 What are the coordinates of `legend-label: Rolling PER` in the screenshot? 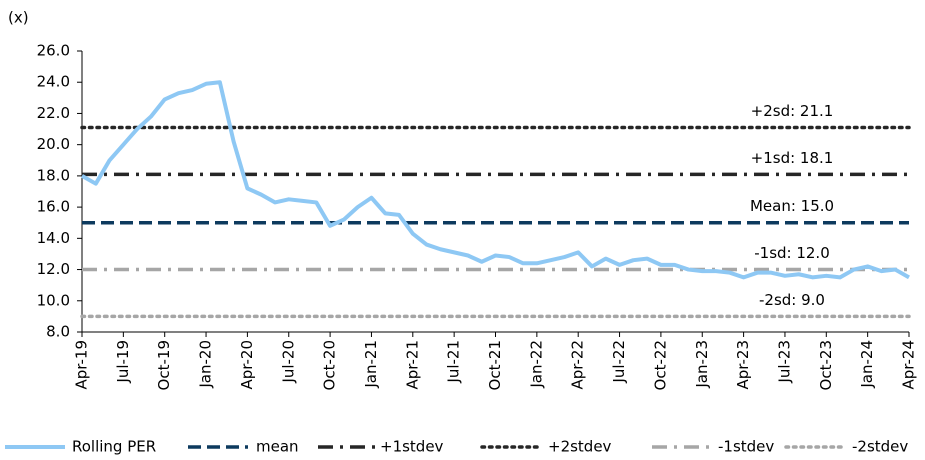 It's located at (114, 447).